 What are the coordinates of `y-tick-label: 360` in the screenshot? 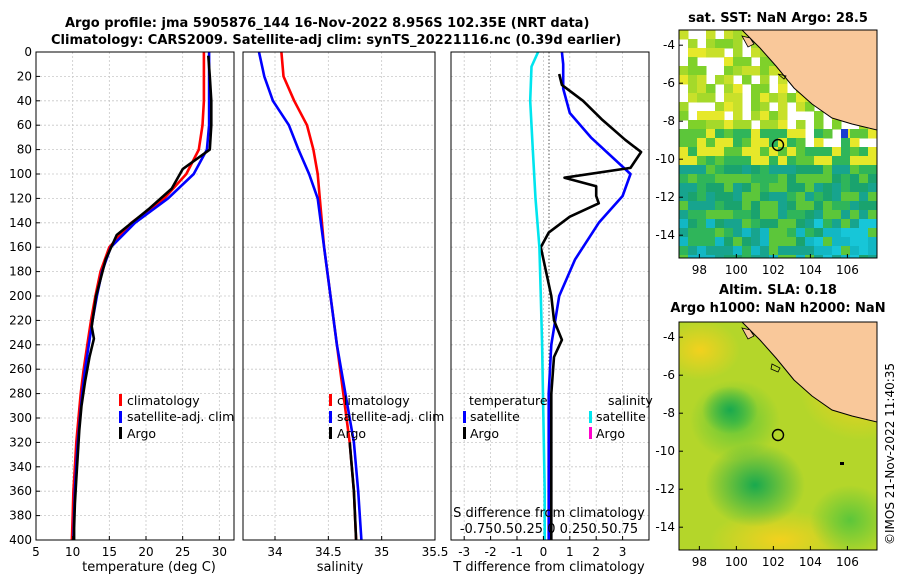 It's located at (20, 491).